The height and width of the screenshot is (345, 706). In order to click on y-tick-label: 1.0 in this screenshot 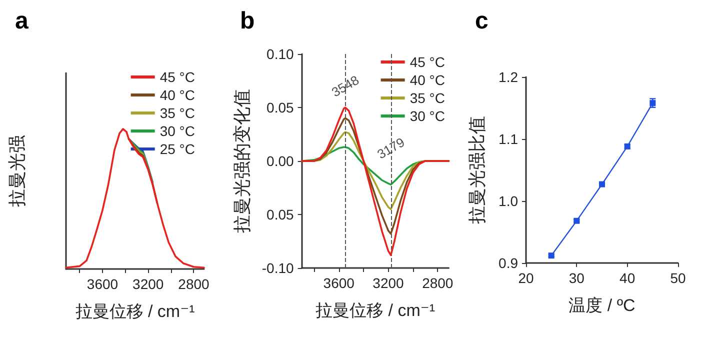, I will do `click(508, 201)`.